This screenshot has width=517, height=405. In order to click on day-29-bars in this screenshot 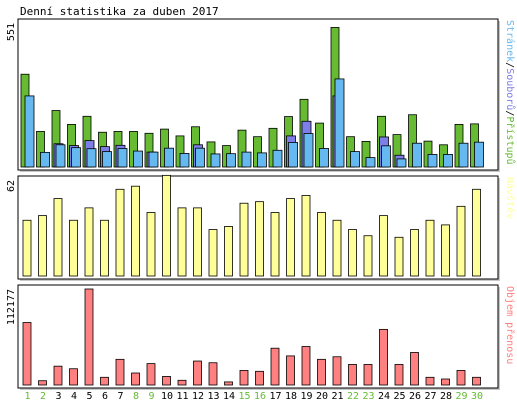, I will do `click(461, 146)`.